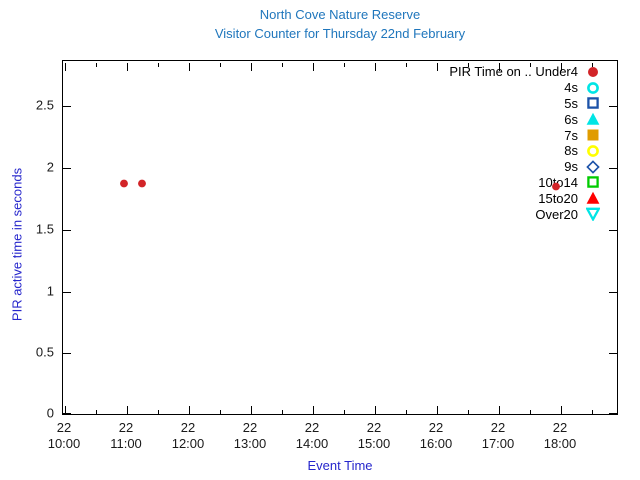 The image size is (640, 480). I want to click on y-tick-label: 2.5, so click(44, 105).